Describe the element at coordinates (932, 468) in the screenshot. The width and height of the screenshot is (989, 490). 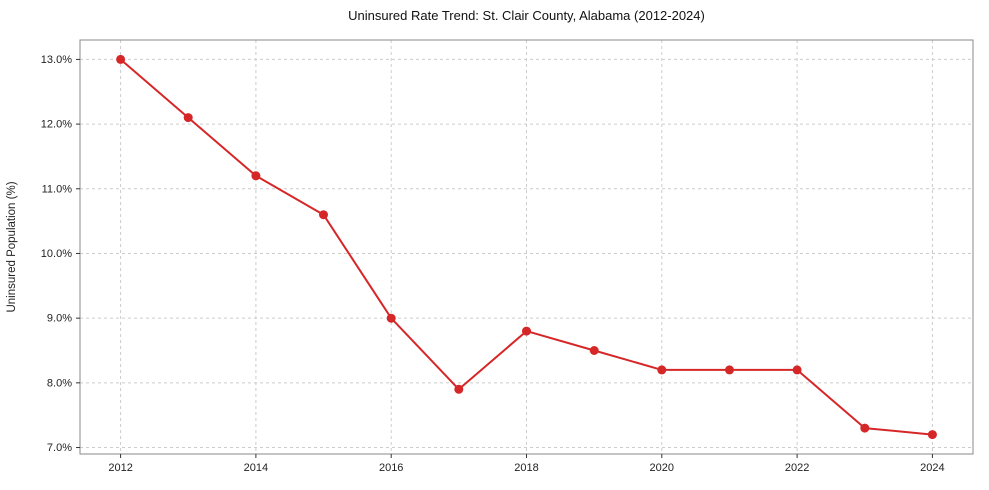
I see `x-tick-label: 2024` at that location.